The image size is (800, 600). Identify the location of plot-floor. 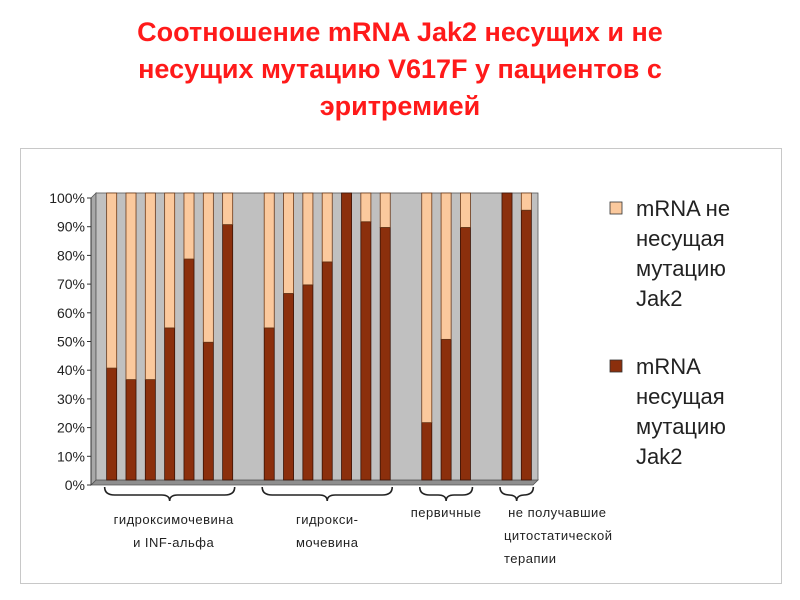
(314, 482).